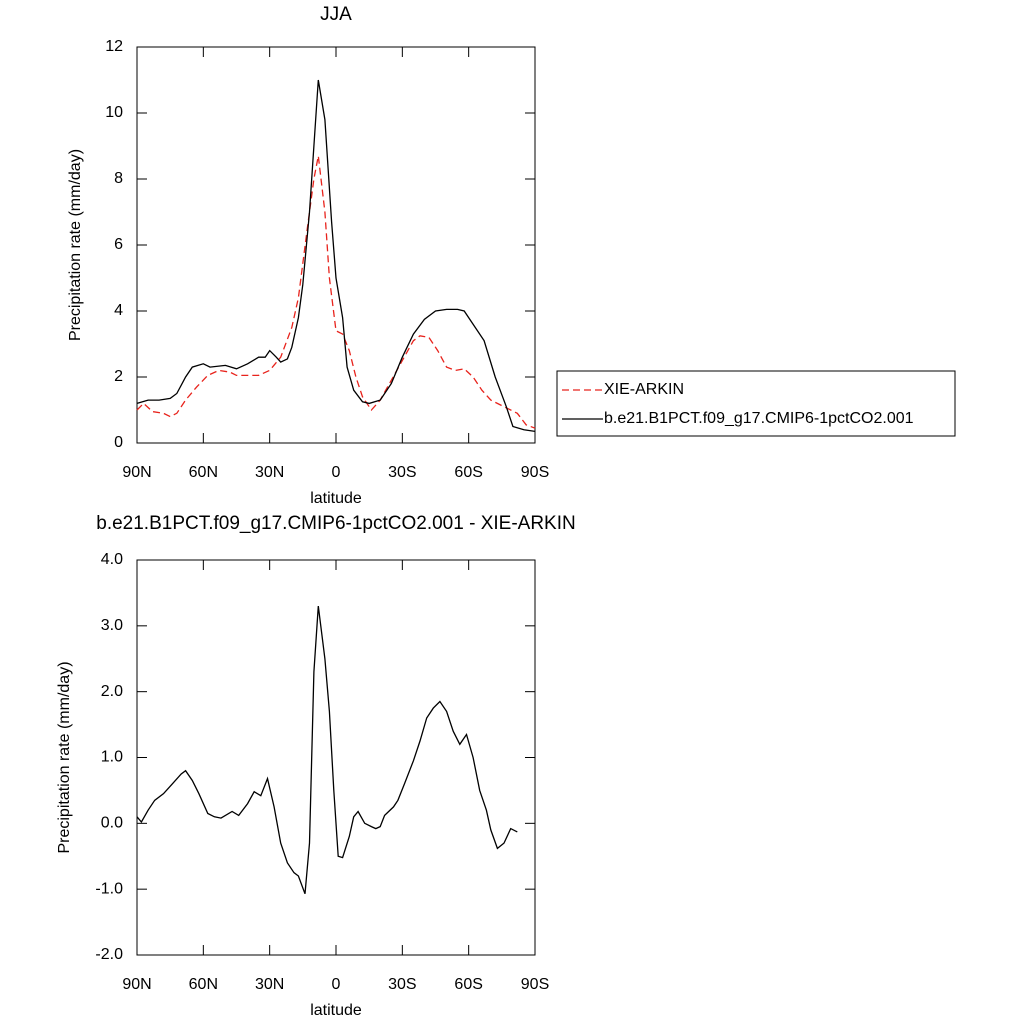 This screenshot has width=1024, height=1029. Describe the element at coordinates (759, 418) in the screenshot. I see `legend-label: b.e21.B1PCT.f09_g17.CMIP6-1pctCO2.001` at that location.